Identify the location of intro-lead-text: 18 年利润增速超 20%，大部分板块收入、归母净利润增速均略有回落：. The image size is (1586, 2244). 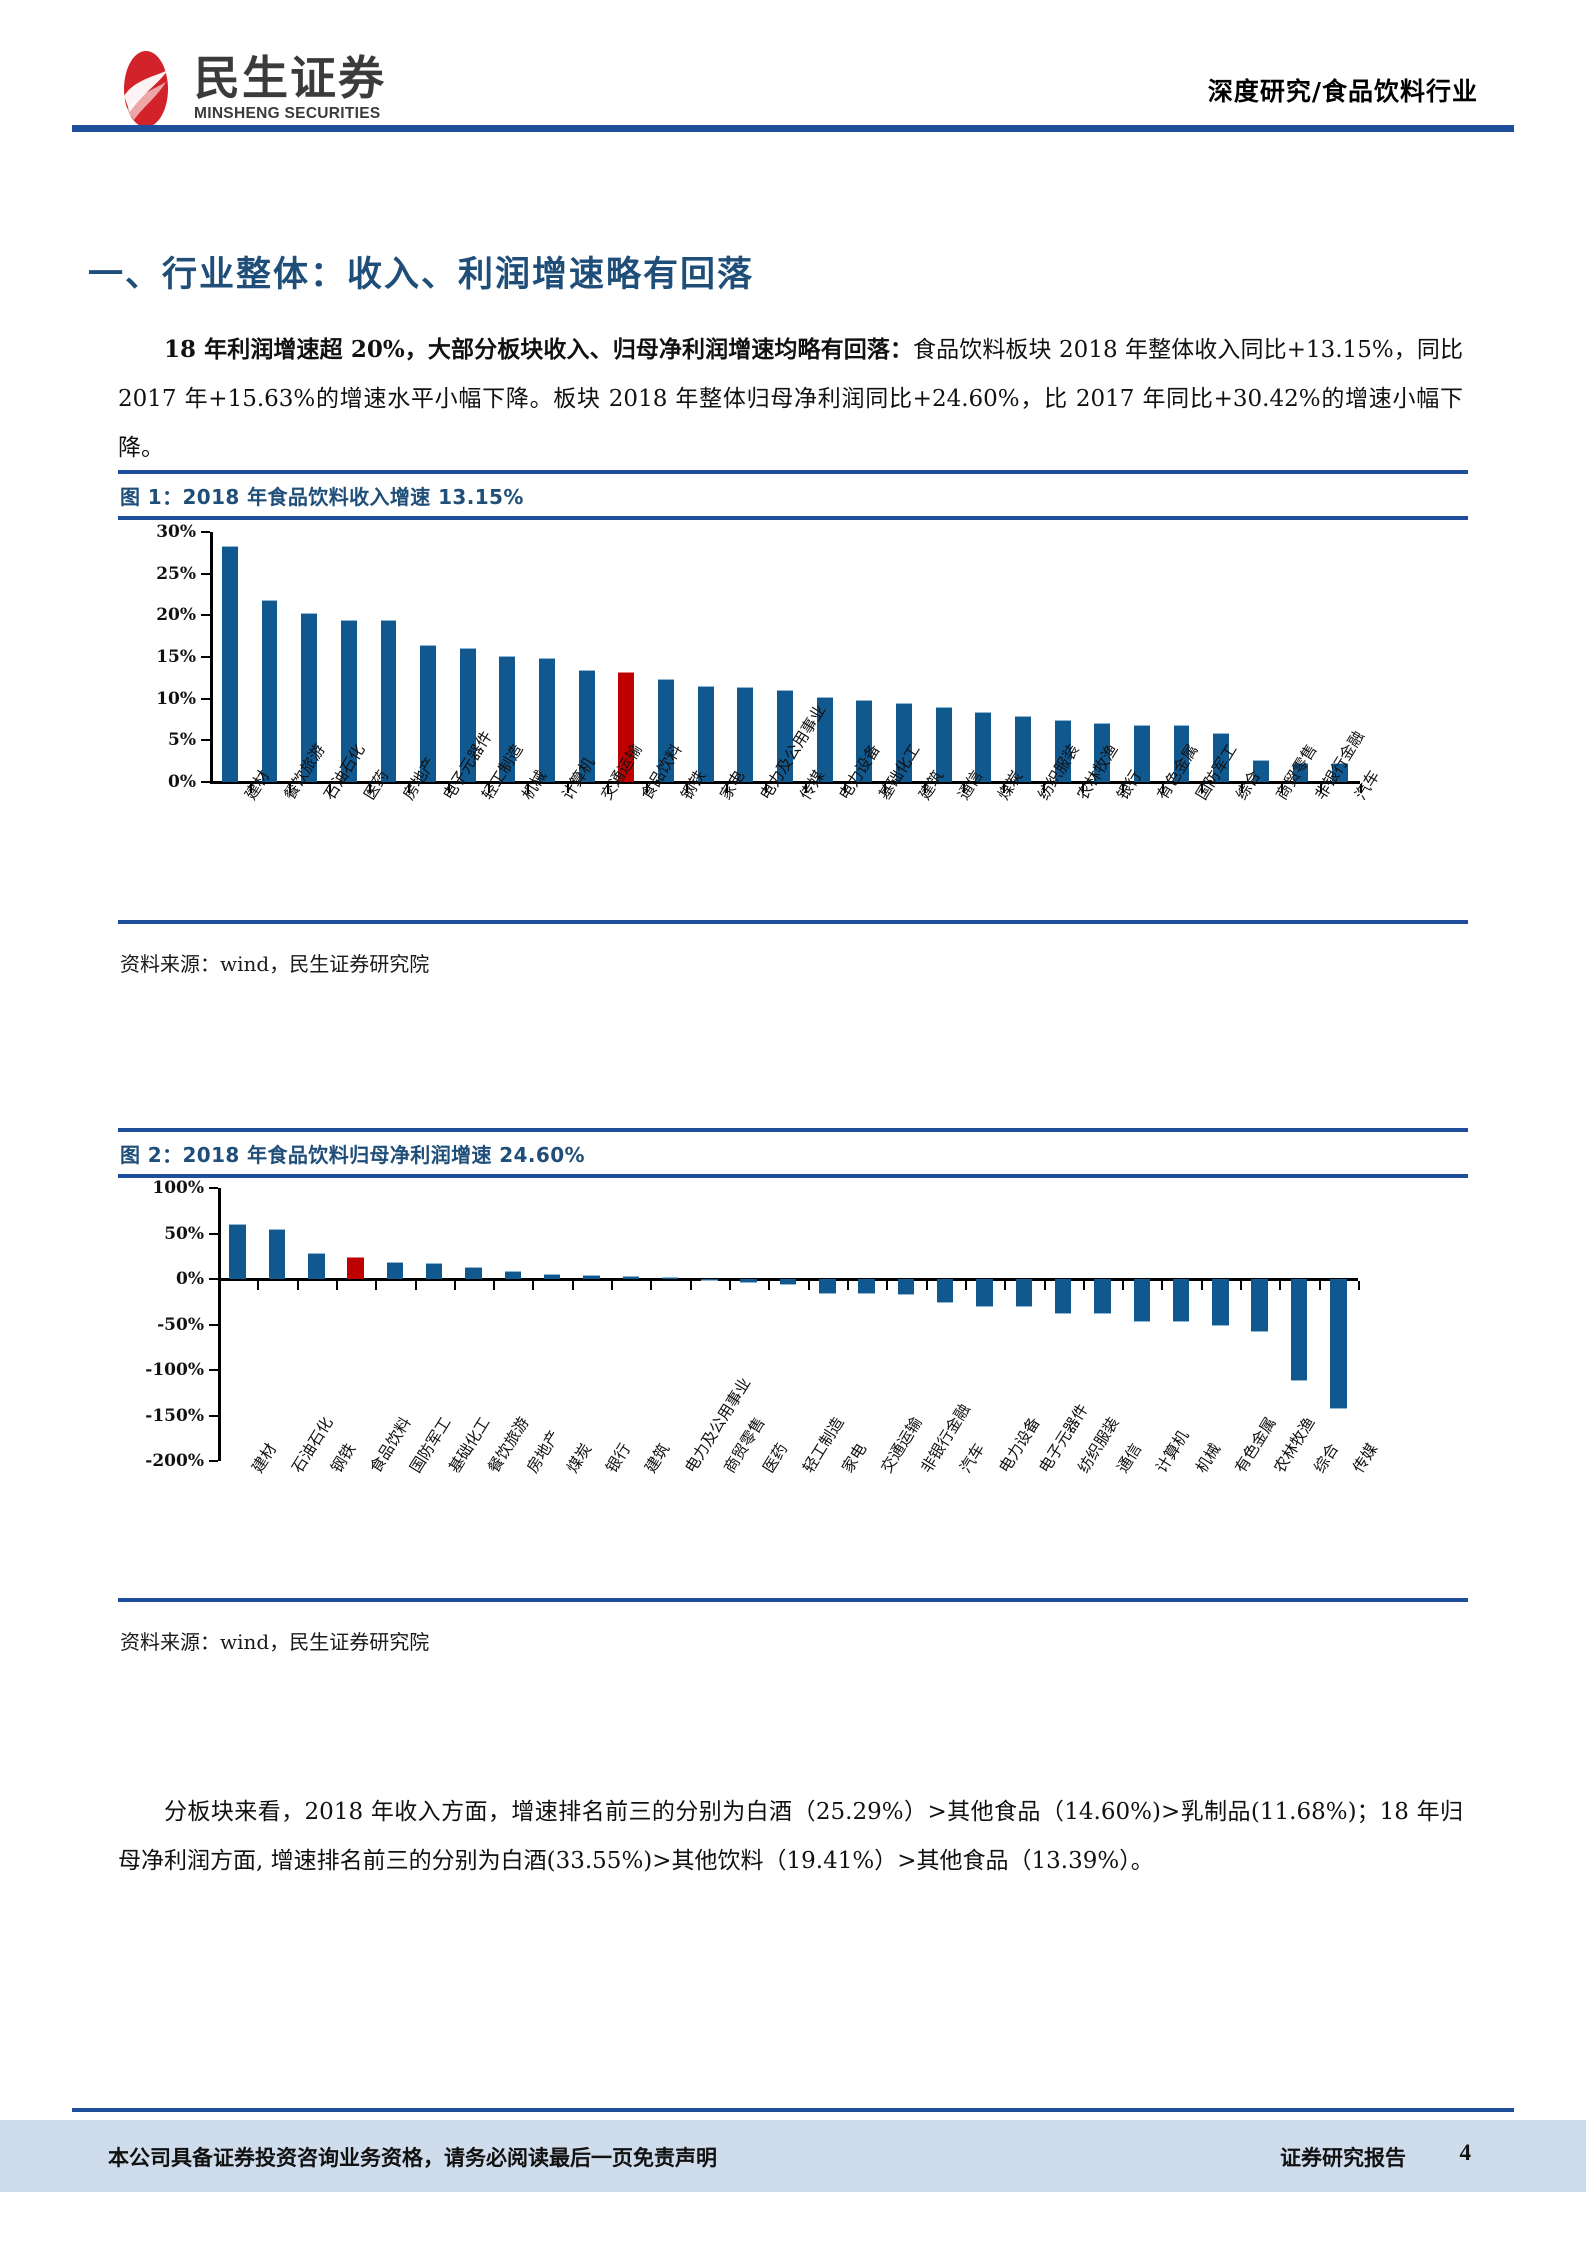
(539, 349).